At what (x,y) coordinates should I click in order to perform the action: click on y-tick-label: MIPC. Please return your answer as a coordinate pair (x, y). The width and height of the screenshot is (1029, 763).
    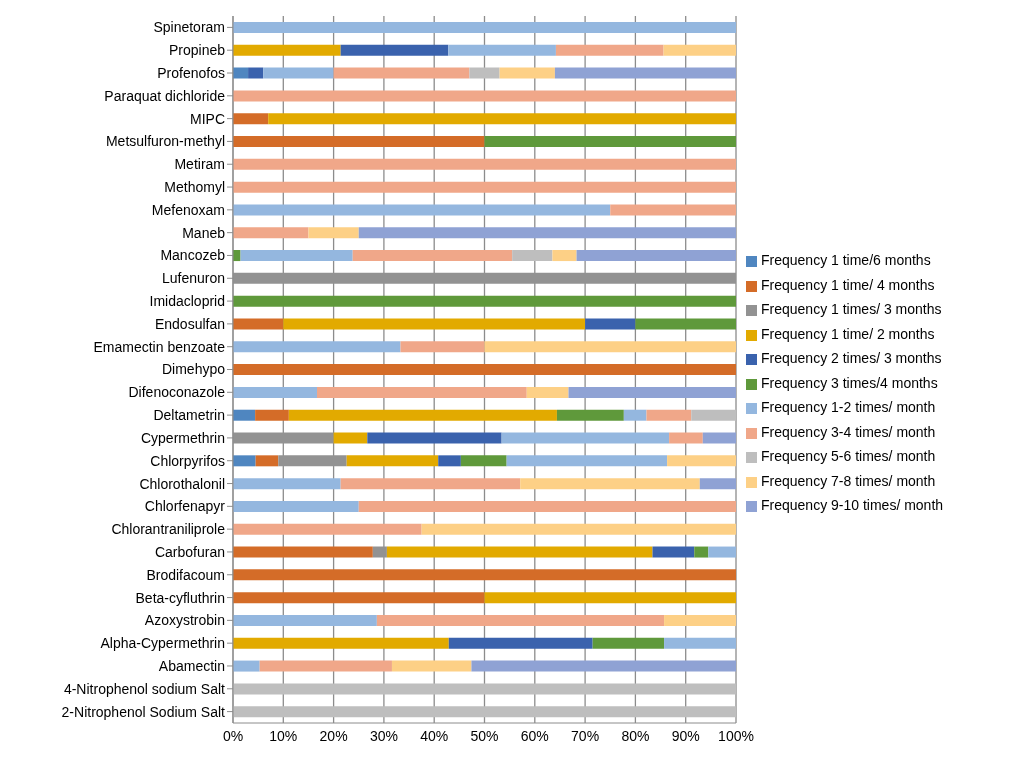
    Looking at the image, I should click on (207, 118).